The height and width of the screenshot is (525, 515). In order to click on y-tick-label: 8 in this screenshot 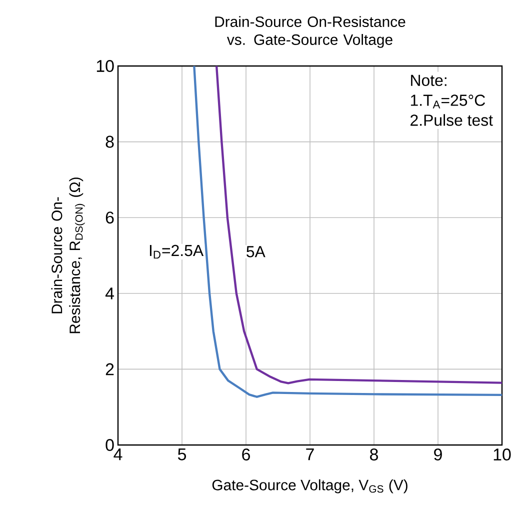, I will do `click(110, 142)`.